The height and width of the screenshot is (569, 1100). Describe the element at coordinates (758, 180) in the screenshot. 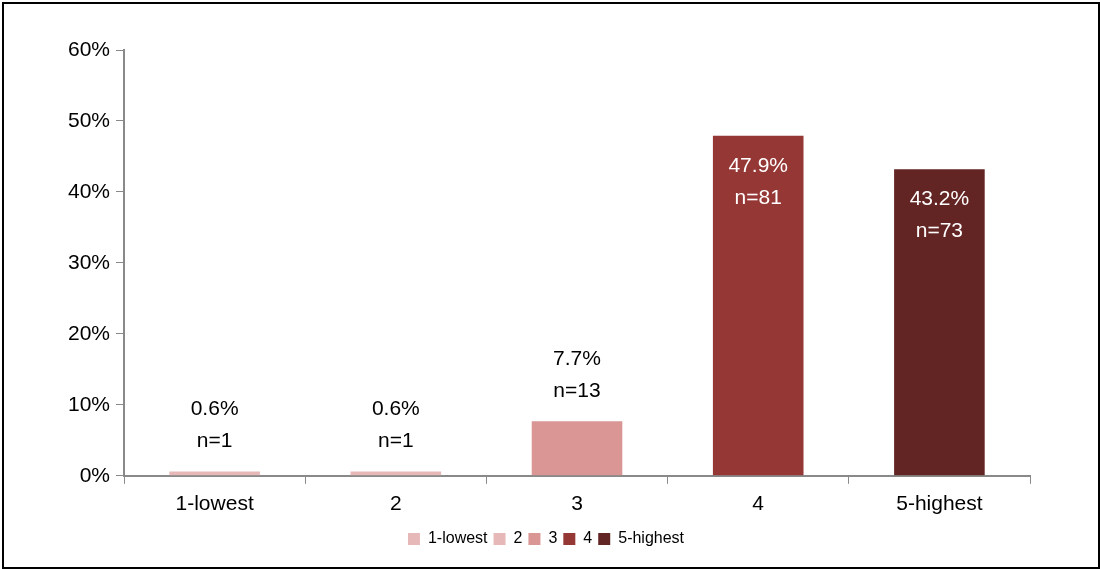

I see `data-label: 47.9% n=81` at that location.